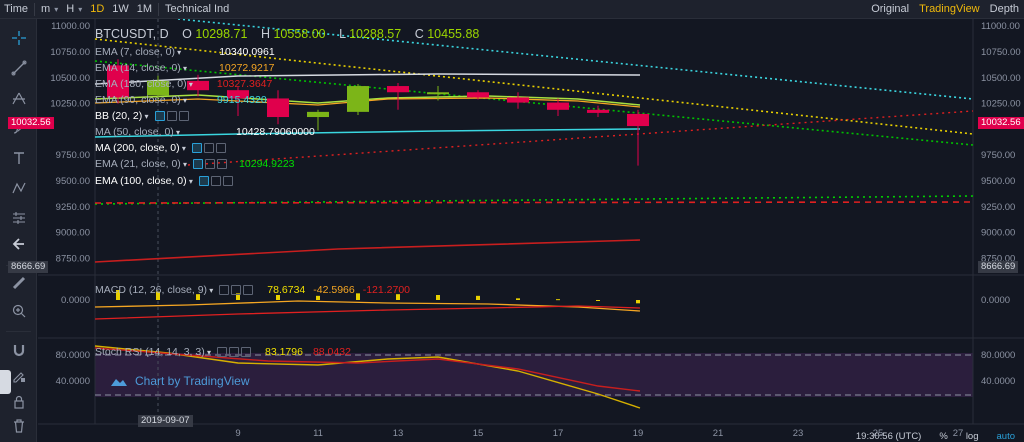  I want to click on price-tick-label-right: 10500.00, so click(1001, 78).